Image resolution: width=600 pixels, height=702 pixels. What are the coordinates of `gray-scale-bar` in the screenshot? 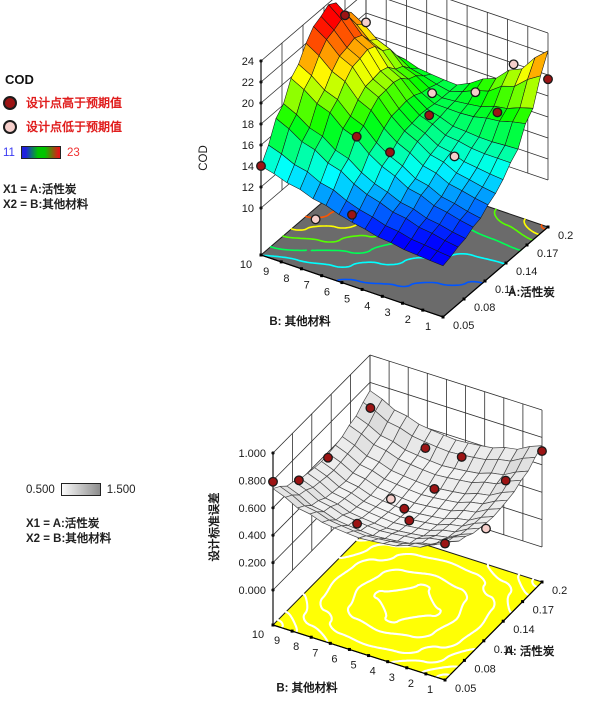 It's located at (80, 489).